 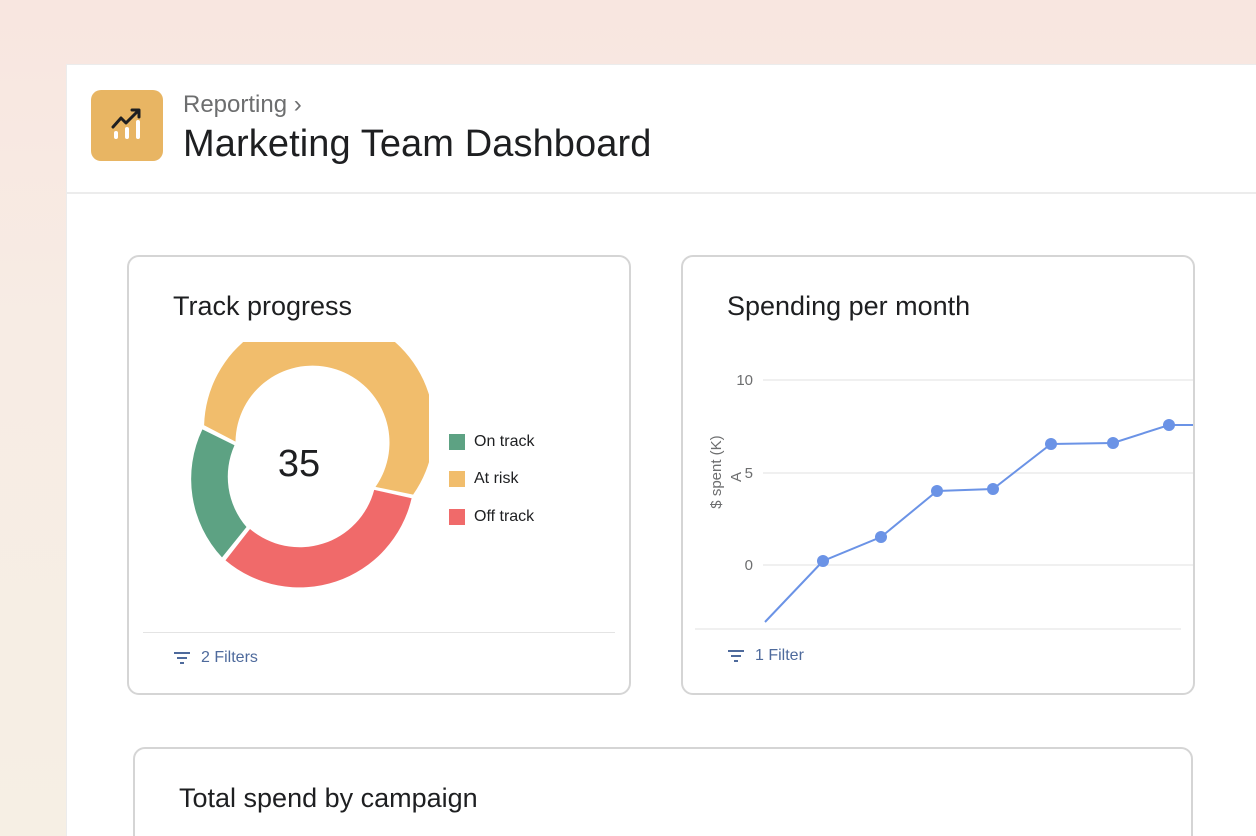 I want to click on donut-slice-at-risk, so click(x=316, y=418).